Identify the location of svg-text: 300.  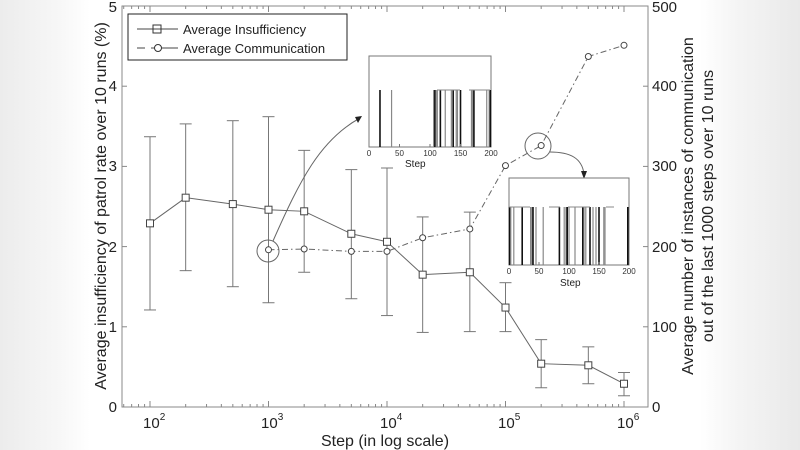
(664, 166).